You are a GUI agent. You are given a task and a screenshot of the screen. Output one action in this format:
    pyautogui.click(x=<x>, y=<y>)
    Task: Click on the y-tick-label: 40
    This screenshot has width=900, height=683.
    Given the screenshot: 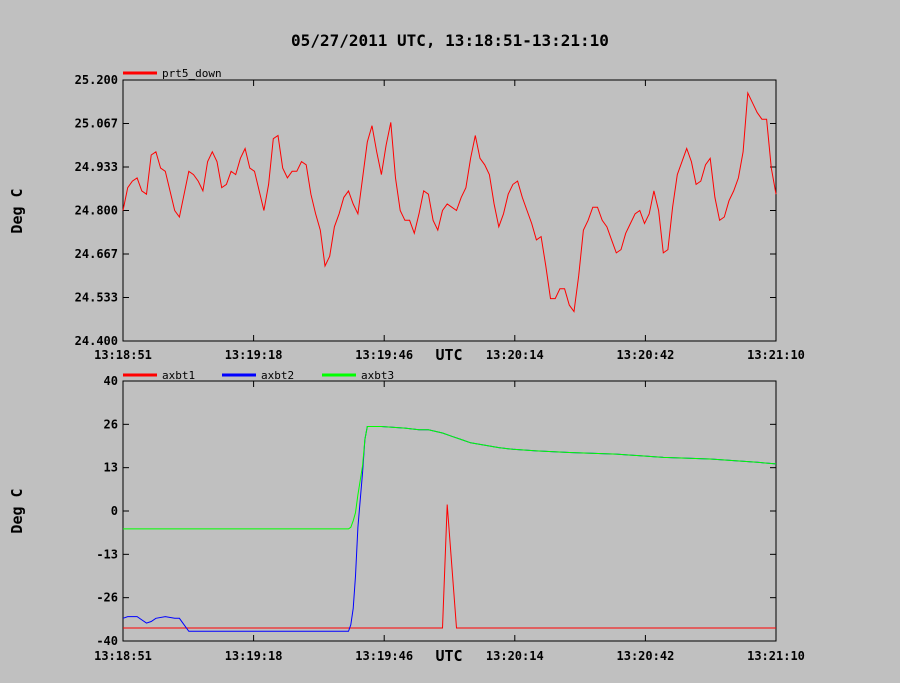 What is the action you would take?
    pyautogui.click(x=111, y=381)
    